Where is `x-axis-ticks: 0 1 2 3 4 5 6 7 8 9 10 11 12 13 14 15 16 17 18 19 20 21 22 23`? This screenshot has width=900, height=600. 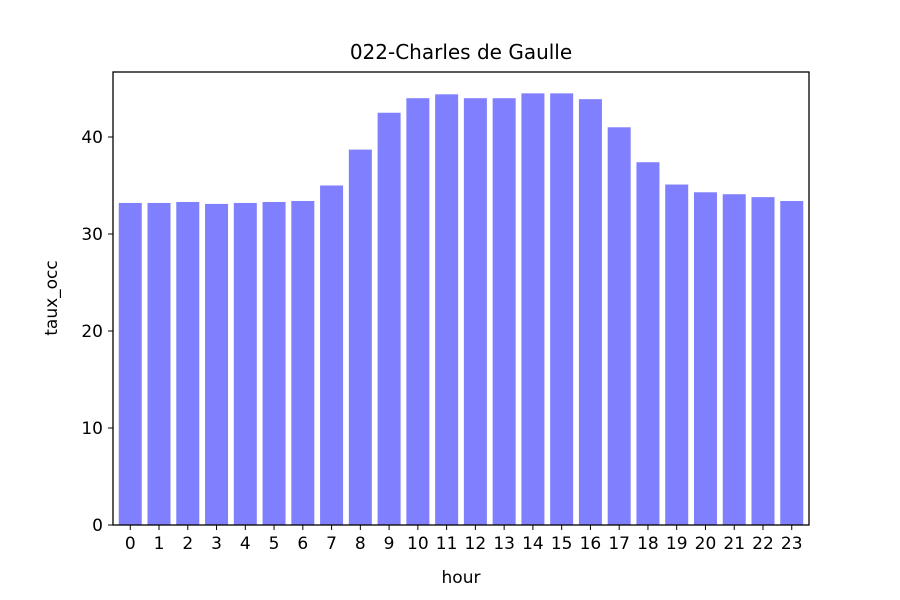 x-axis-ticks: 0 1 2 3 4 5 6 7 8 9 10 11 12 13 14 15 16 17 18 19 20 21 22 23 is located at coordinates (464, 539).